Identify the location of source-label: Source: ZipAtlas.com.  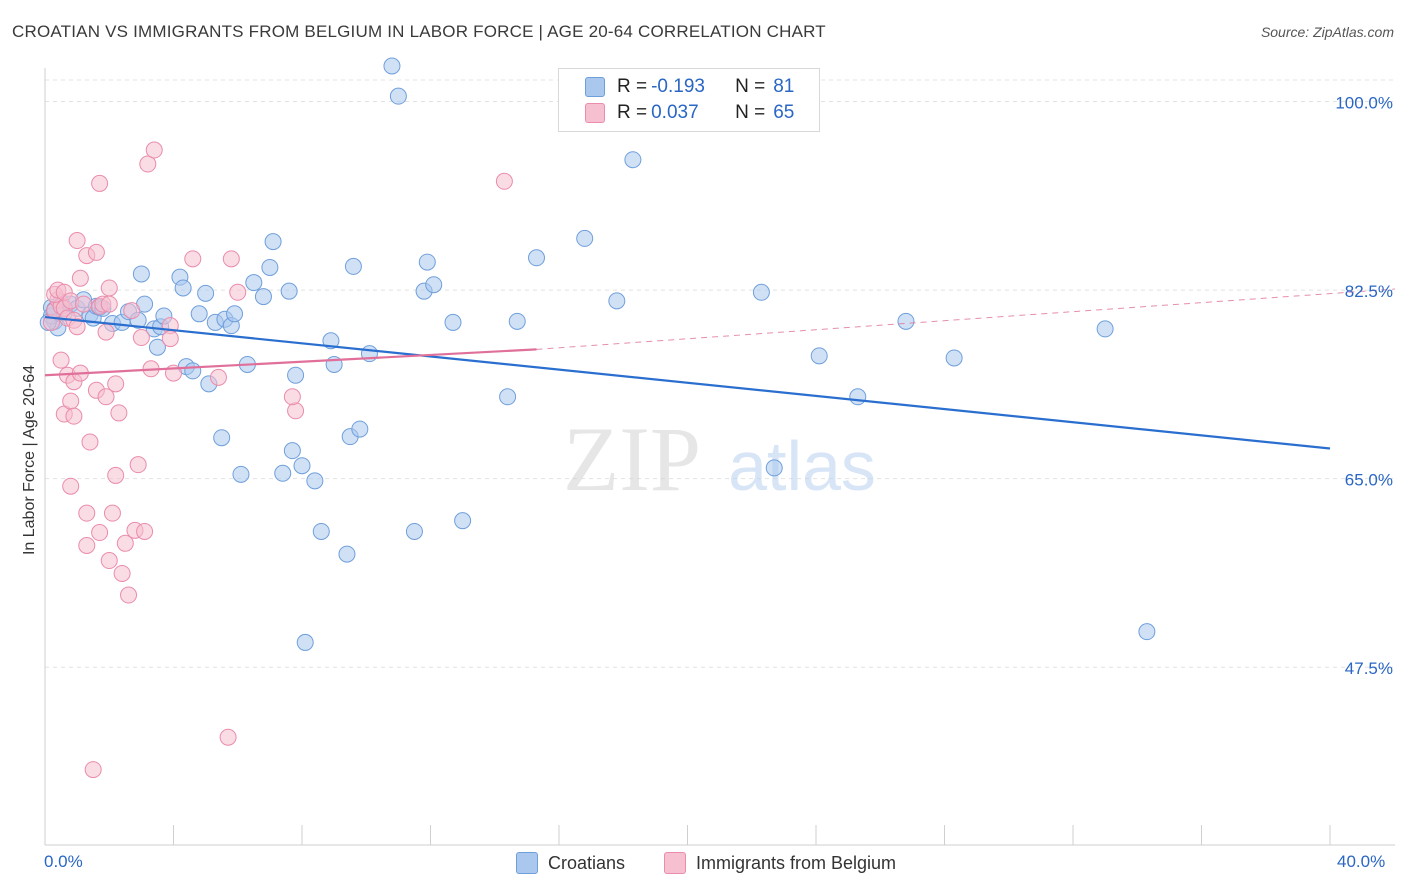
(1327, 32).